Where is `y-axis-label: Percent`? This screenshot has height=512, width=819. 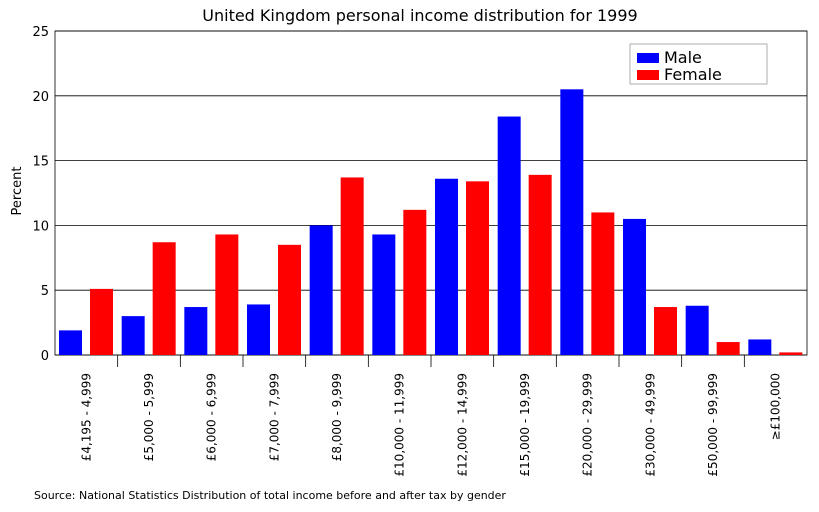
y-axis-label: Percent is located at coordinates (17, 191).